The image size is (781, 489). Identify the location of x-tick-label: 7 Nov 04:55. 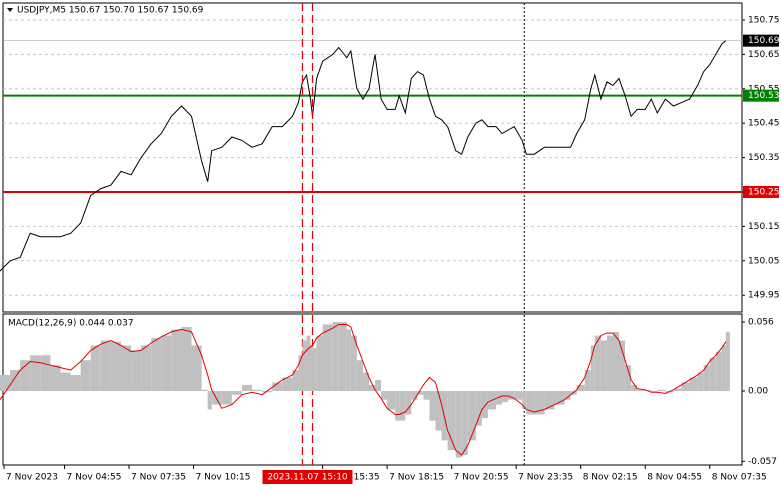
(94, 478).